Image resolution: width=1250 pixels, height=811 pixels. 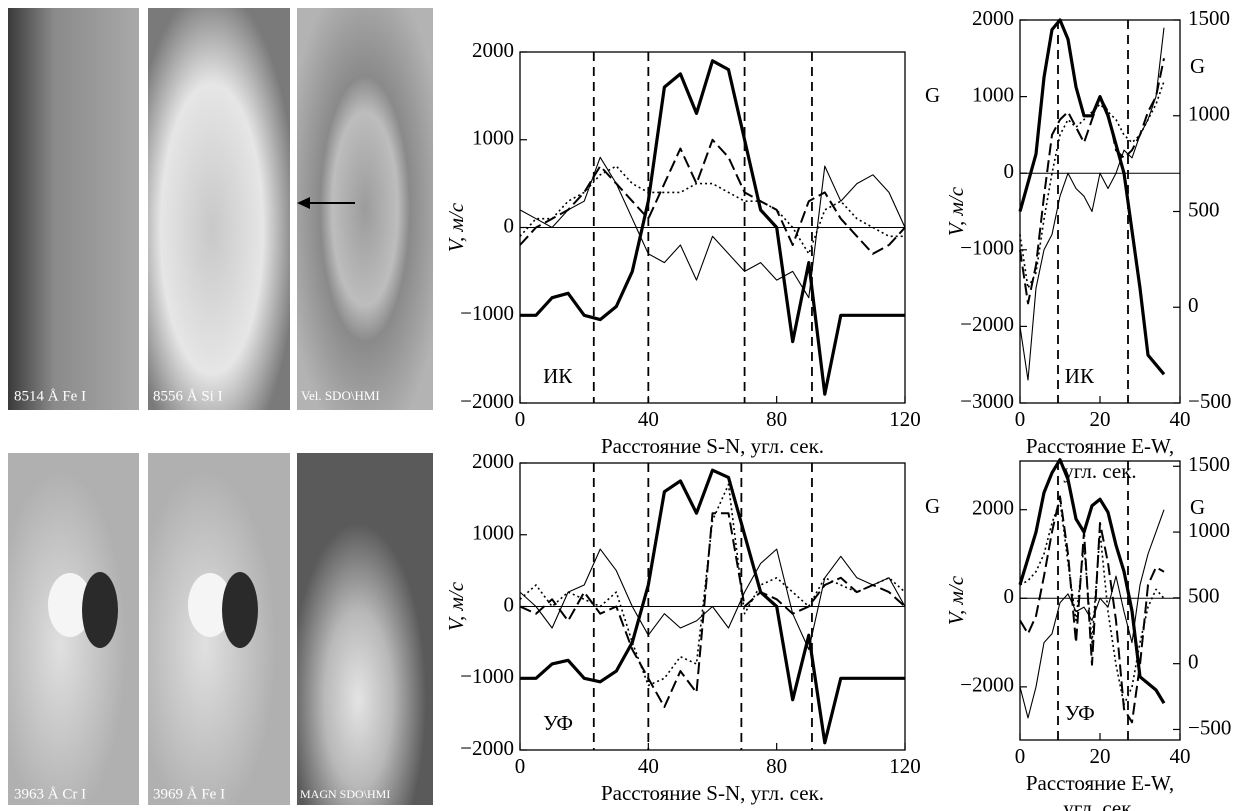 What do you see at coordinates (50, 794) in the screenshot?
I see `image-label: 3963 Å Cr I` at bounding box center [50, 794].